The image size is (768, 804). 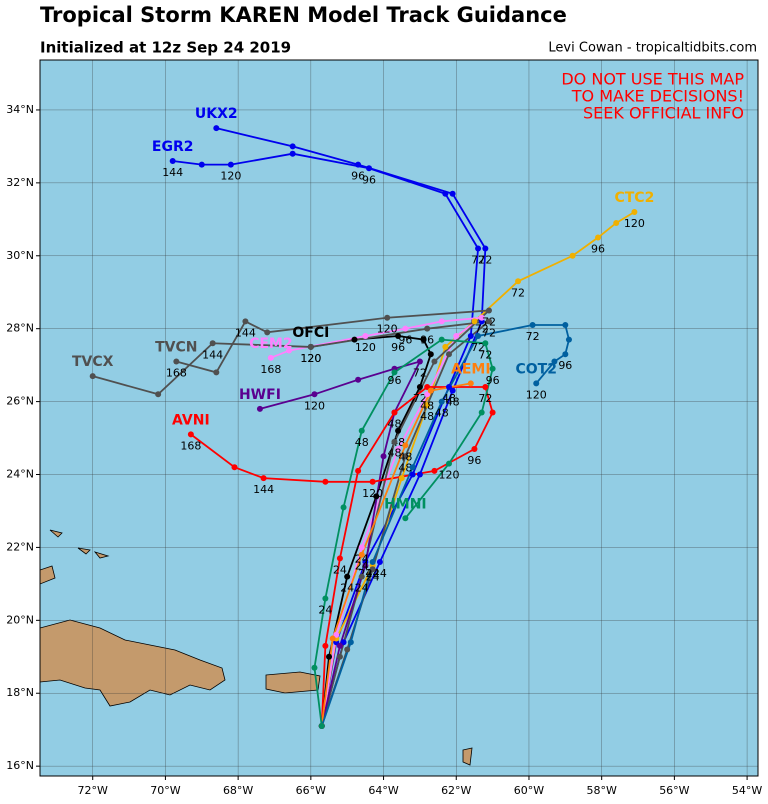 What do you see at coordinates (176, 347) in the screenshot?
I see `track-name: TVCN` at bounding box center [176, 347].